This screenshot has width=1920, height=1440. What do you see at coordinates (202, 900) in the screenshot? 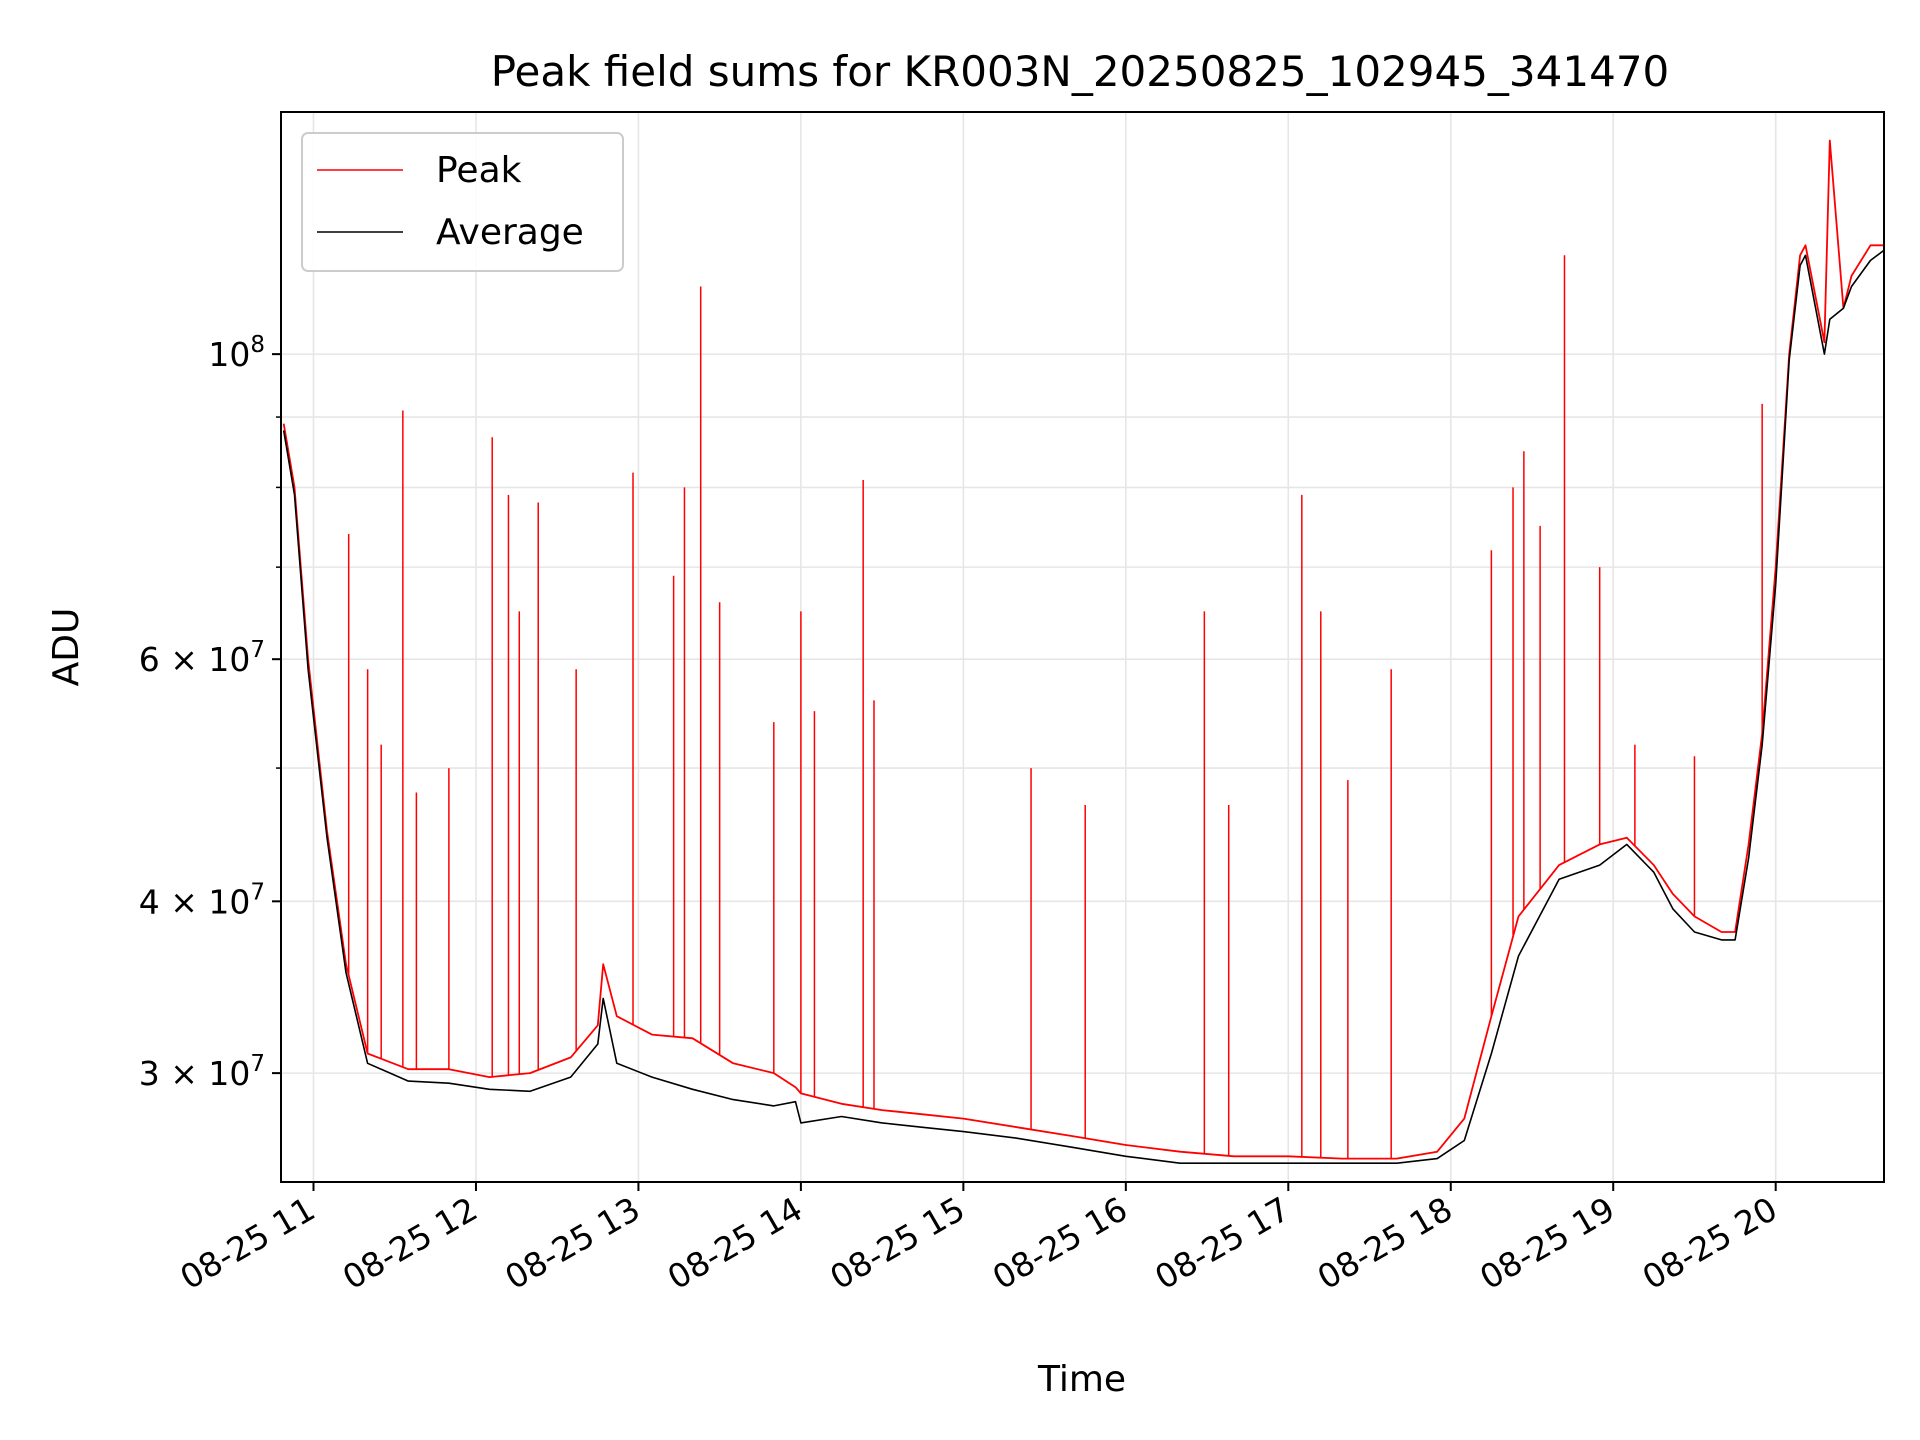
I see `y-tick-label: 4 × 107` at bounding box center [202, 900].